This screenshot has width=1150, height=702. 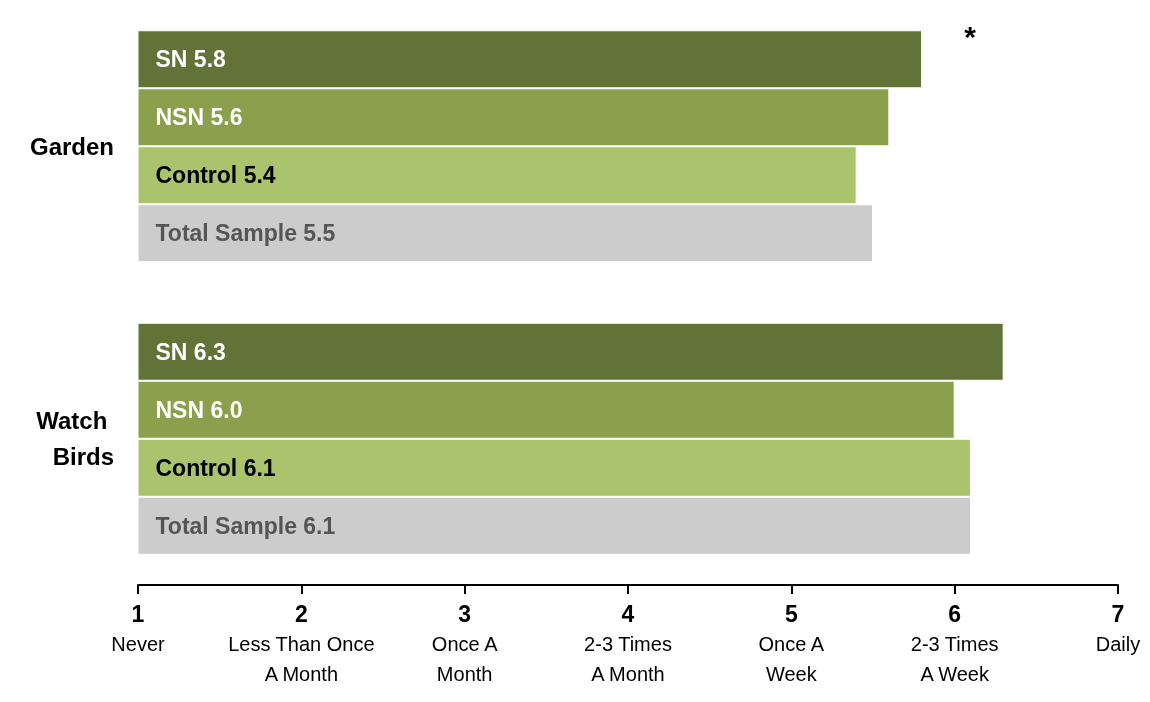 I want to click on text: SN 6.3, so click(x=190, y=351).